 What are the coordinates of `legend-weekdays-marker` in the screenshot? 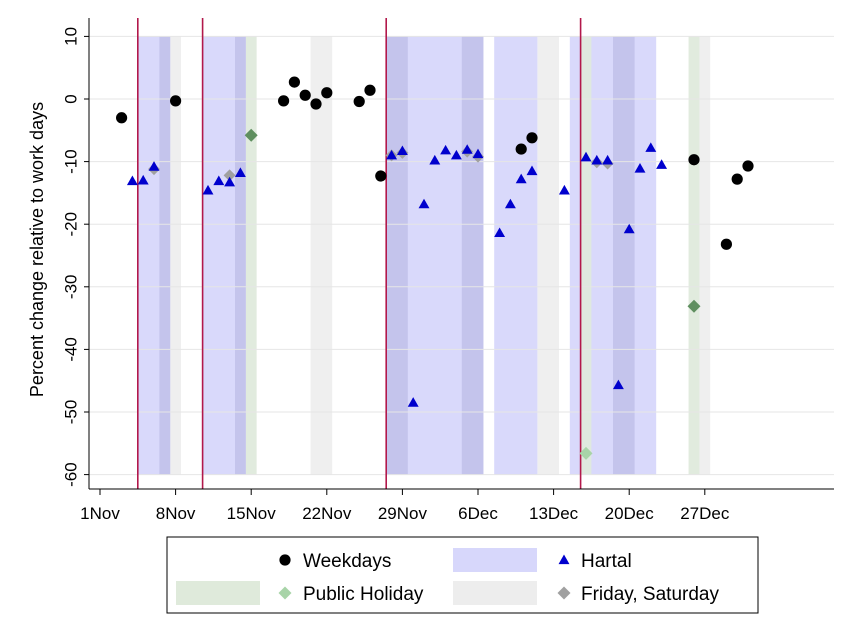 It's located at (285, 560).